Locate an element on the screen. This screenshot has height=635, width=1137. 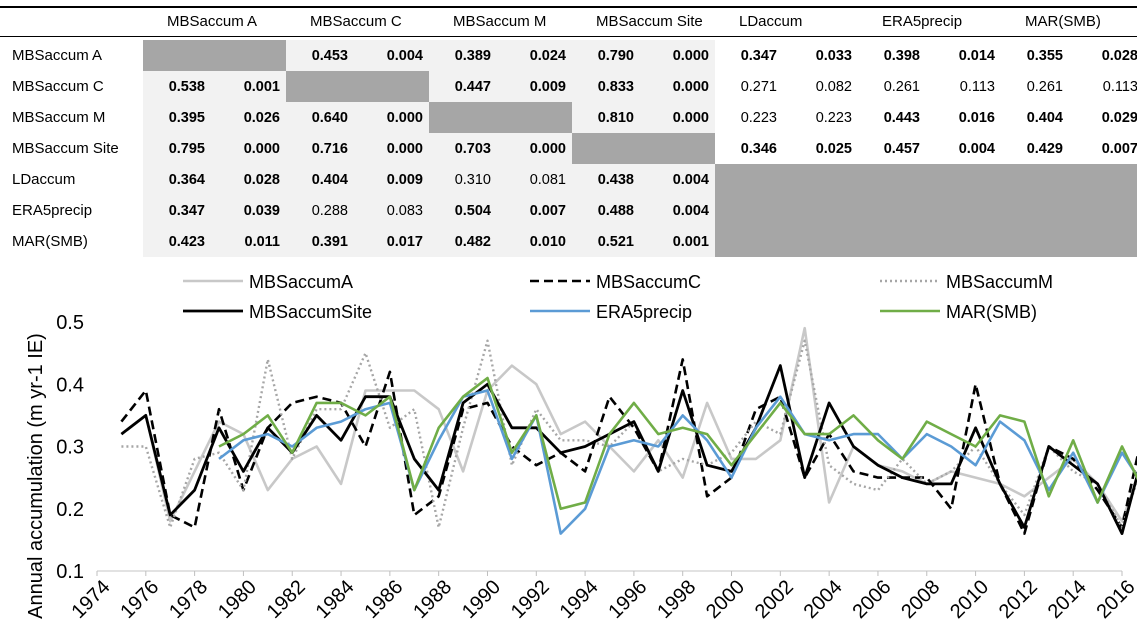
y-axis-label: Annual accumulation (m yr-1 IE) is located at coordinates (36, 476).